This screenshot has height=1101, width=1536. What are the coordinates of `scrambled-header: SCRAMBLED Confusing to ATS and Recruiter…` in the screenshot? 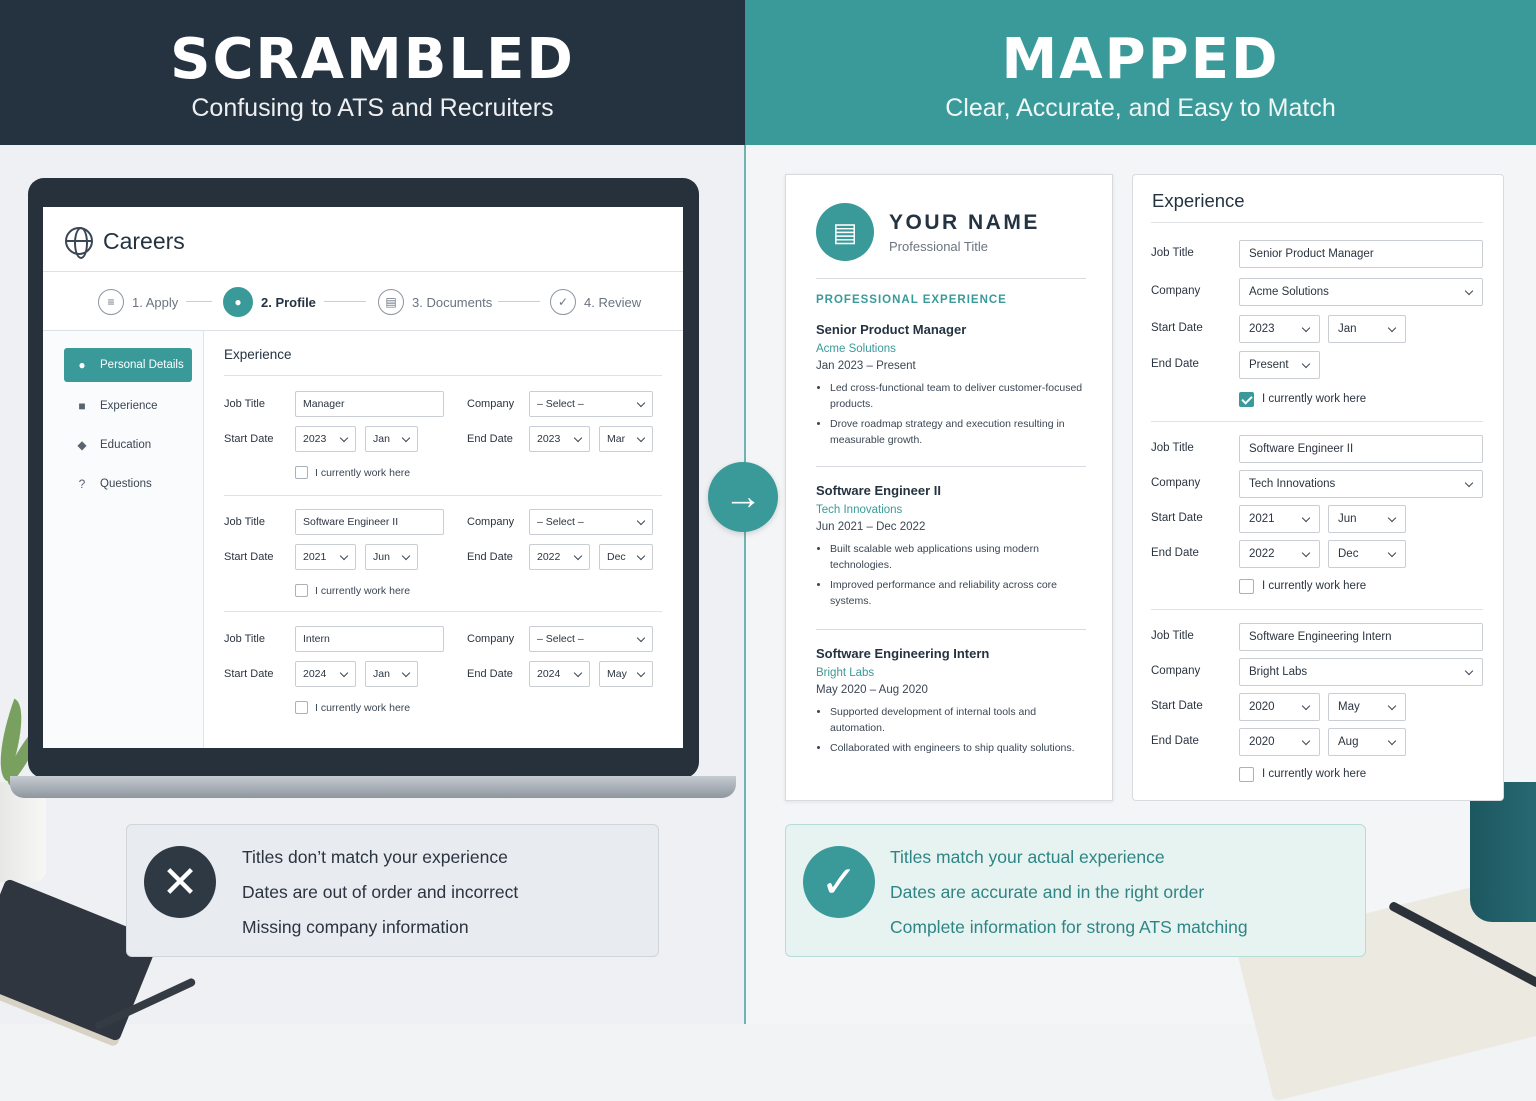 It's located at (372, 72).